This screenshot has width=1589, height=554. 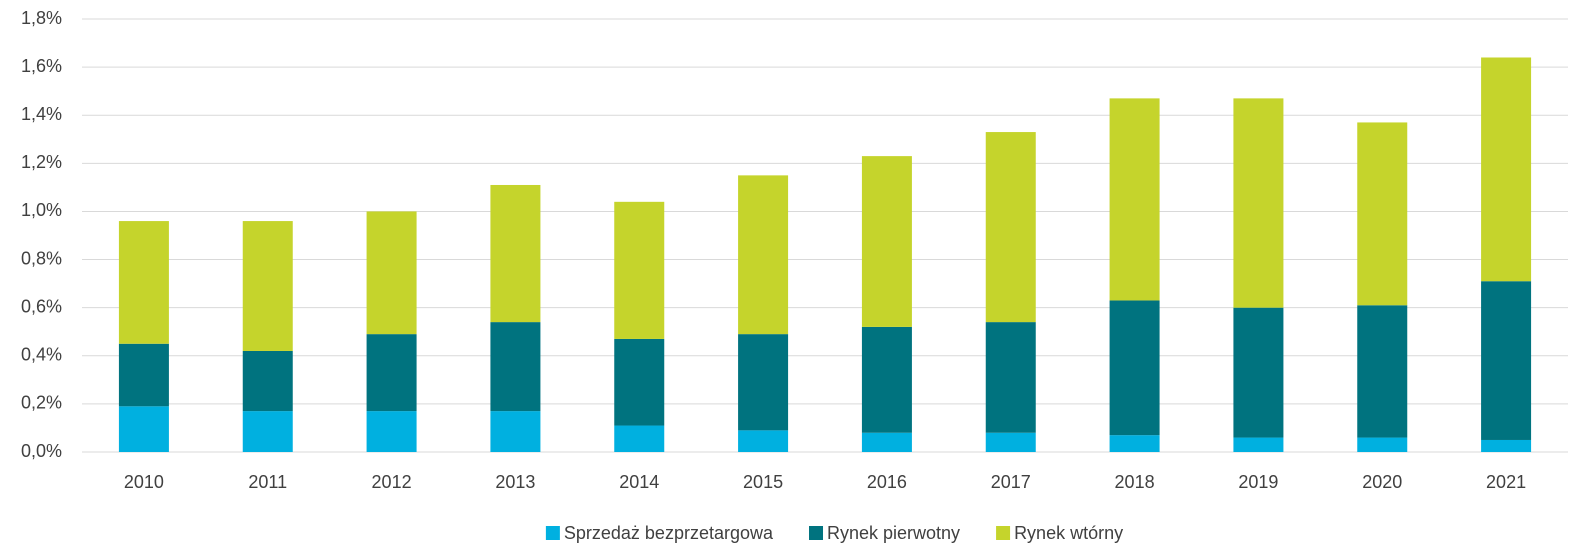 What do you see at coordinates (639, 482) in the screenshot?
I see `x-tick-label: 2014` at bounding box center [639, 482].